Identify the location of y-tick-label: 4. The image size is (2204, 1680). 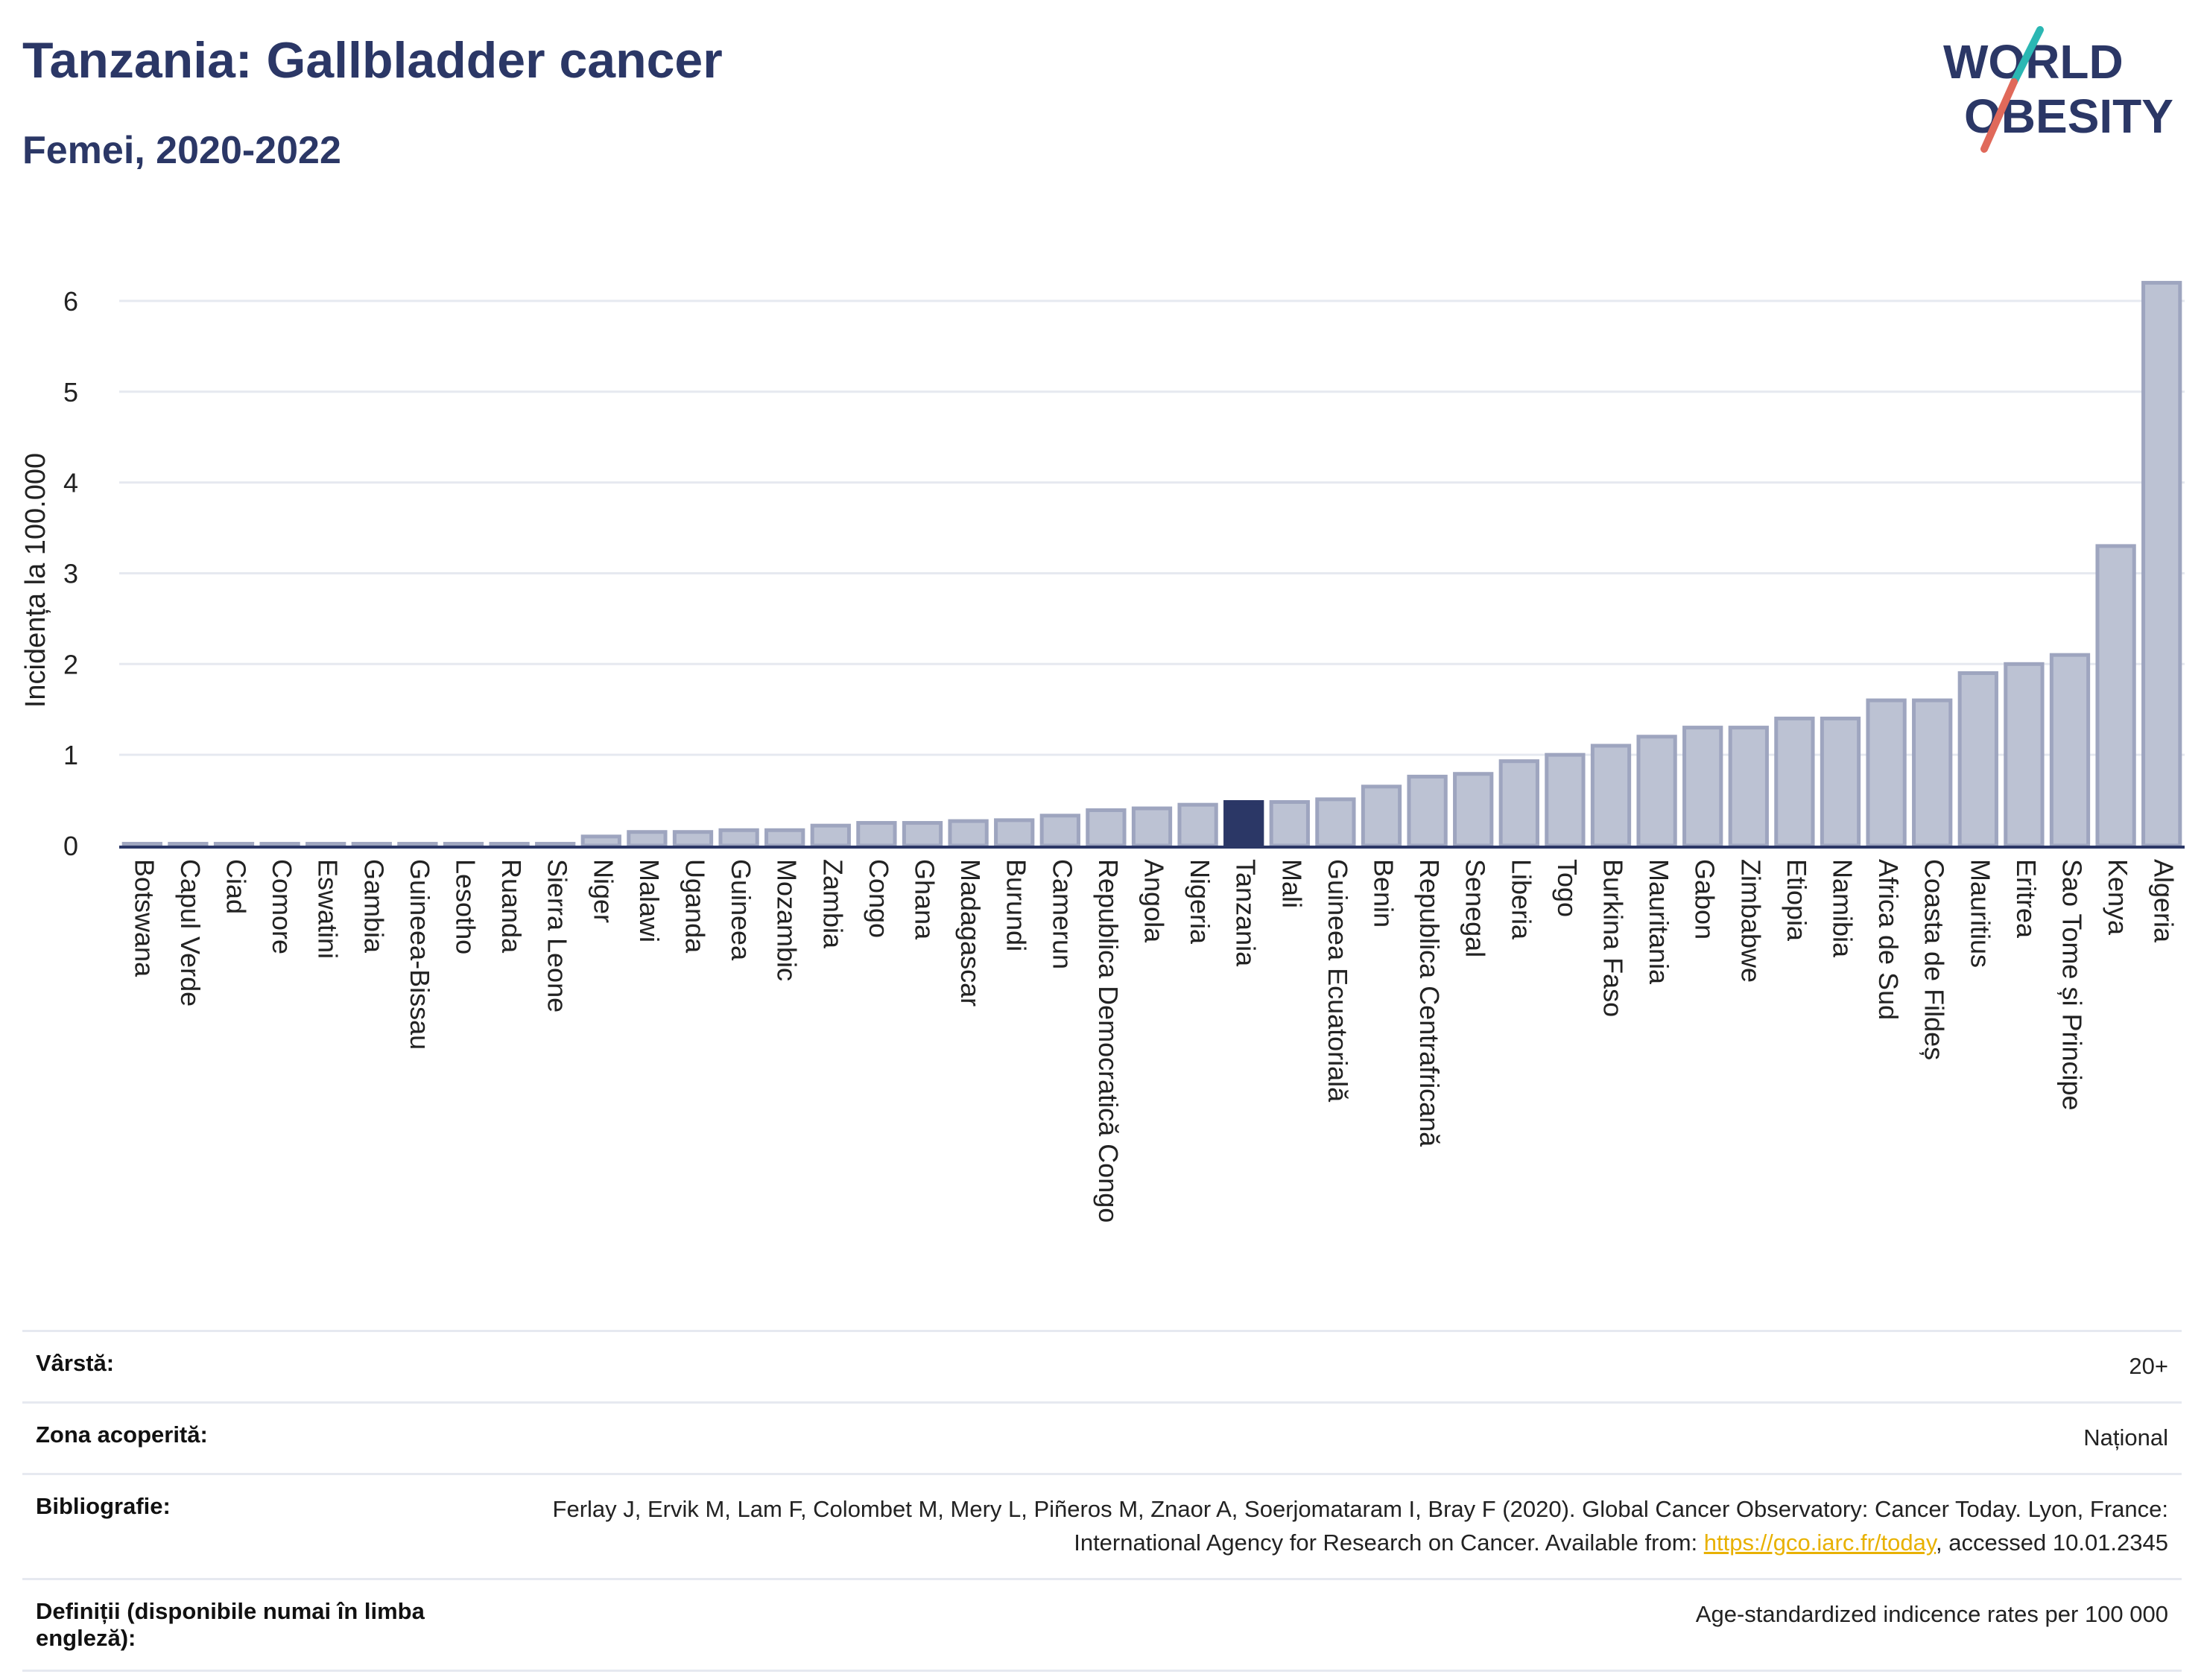
(70, 483).